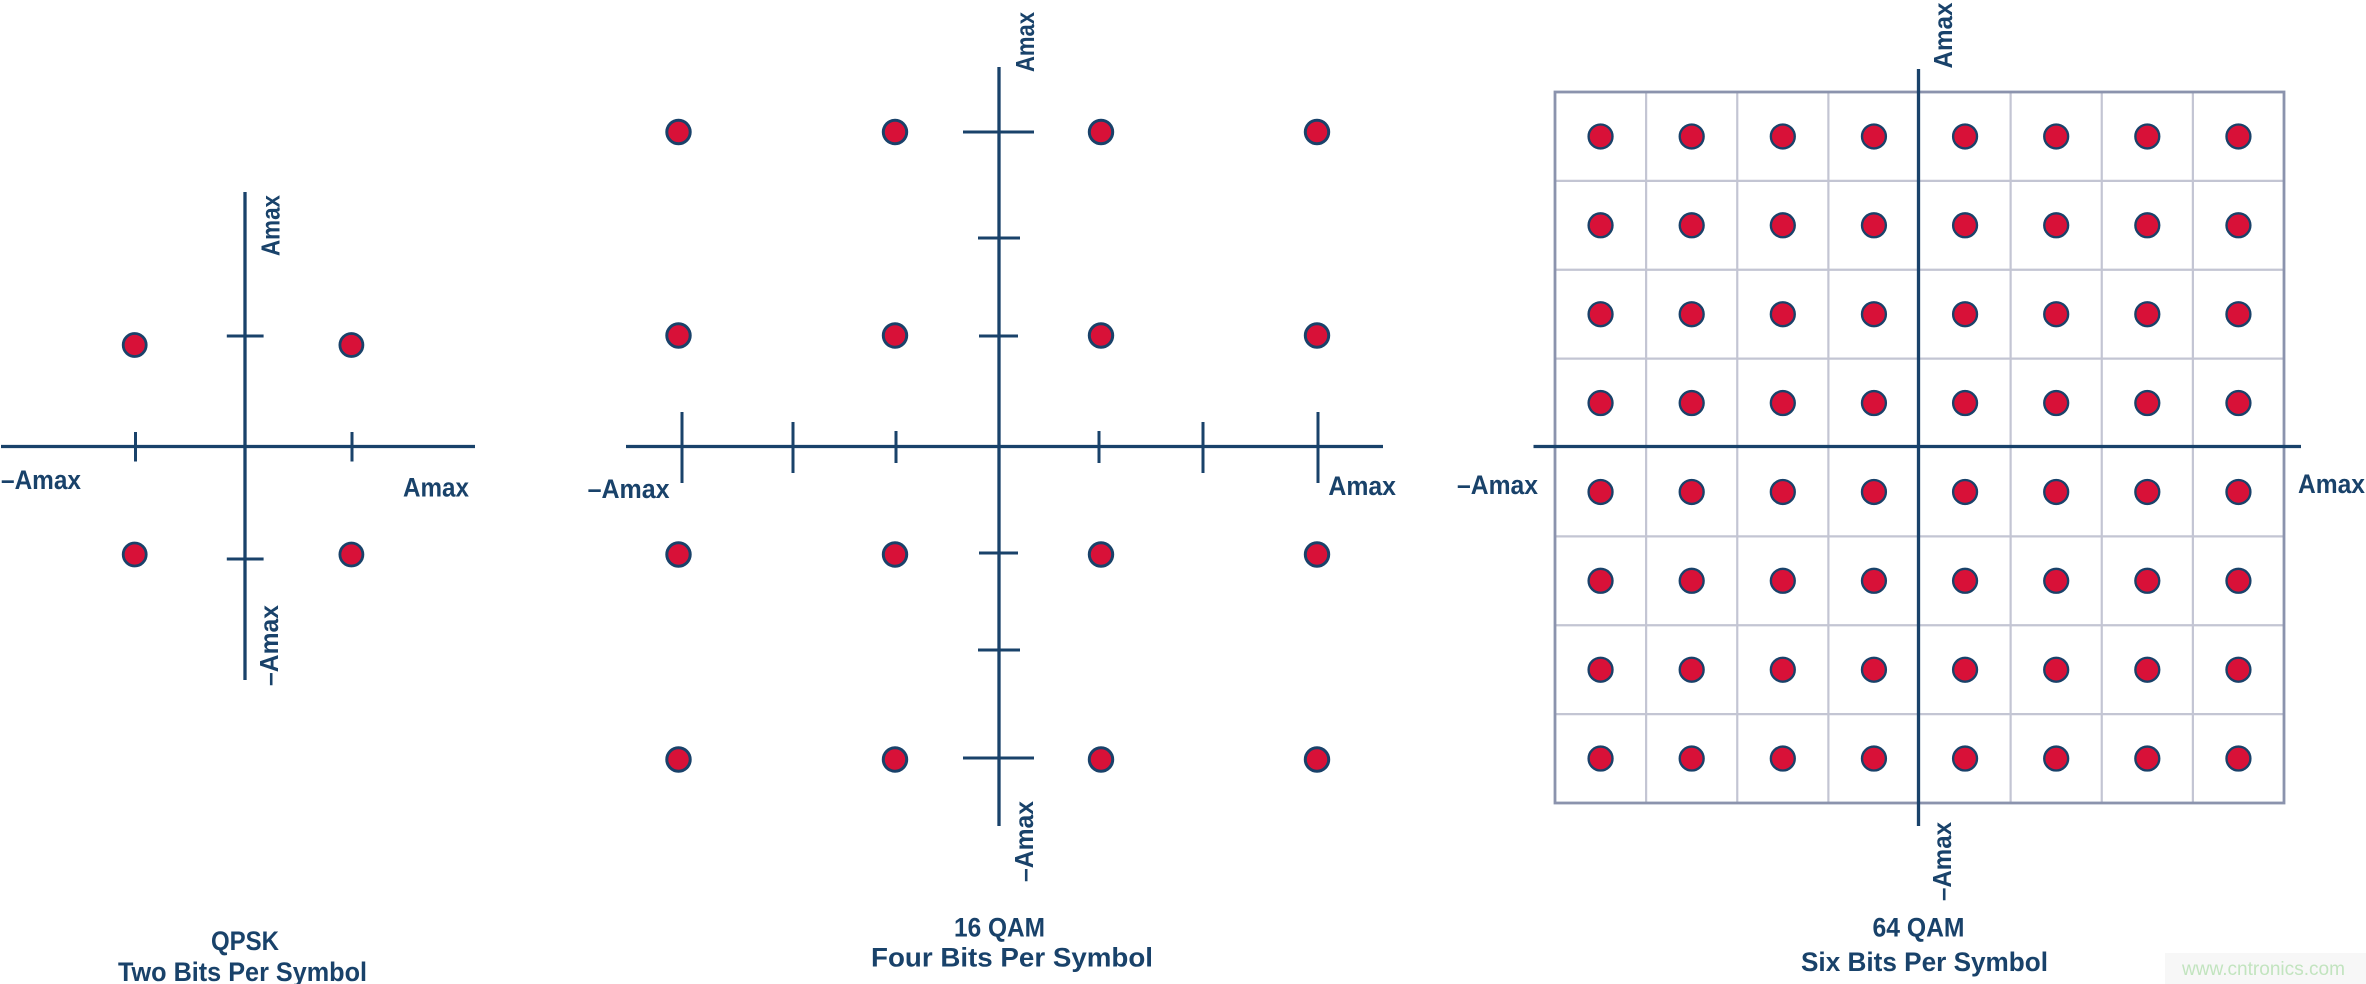 This screenshot has height=984, width=2366. Describe the element at coordinates (999, 928) in the screenshot. I see `svg-text: 16 QAM` at that location.